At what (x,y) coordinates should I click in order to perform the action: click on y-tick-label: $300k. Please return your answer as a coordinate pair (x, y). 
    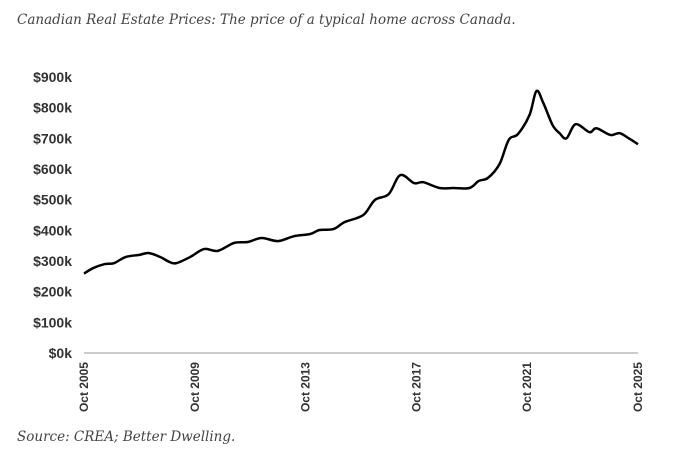
    Looking at the image, I should click on (52, 261).